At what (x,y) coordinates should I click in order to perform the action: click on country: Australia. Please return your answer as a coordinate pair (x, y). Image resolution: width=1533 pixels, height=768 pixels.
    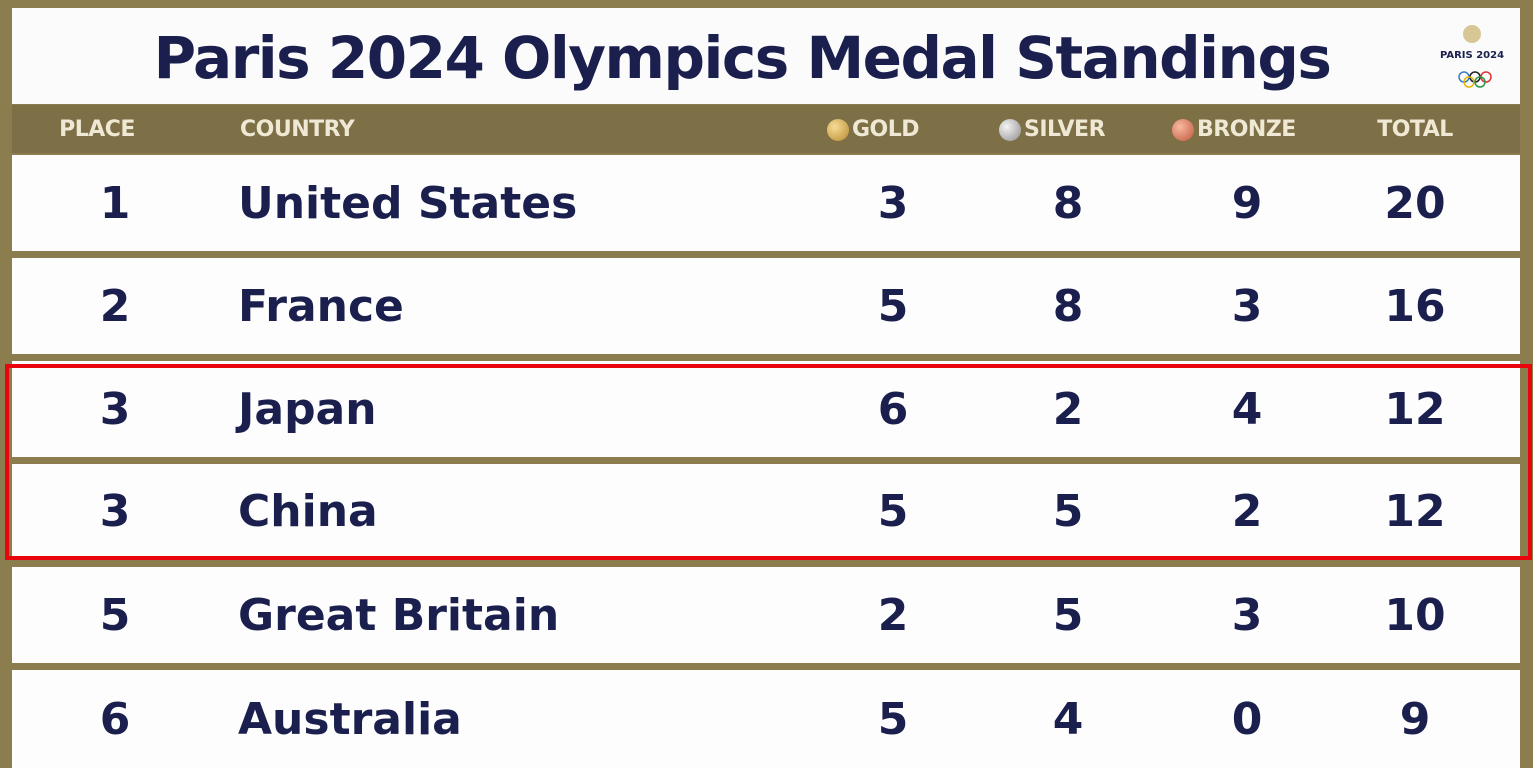
    Looking at the image, I should click on (350, 719).